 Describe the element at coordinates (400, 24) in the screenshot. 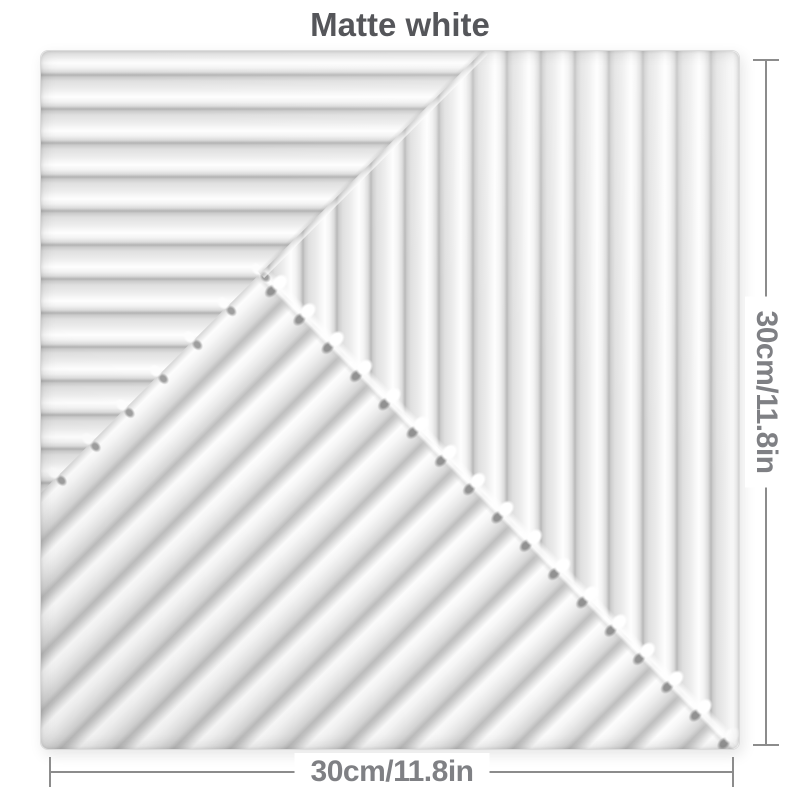

I see `page-title: Matte white` at that location.